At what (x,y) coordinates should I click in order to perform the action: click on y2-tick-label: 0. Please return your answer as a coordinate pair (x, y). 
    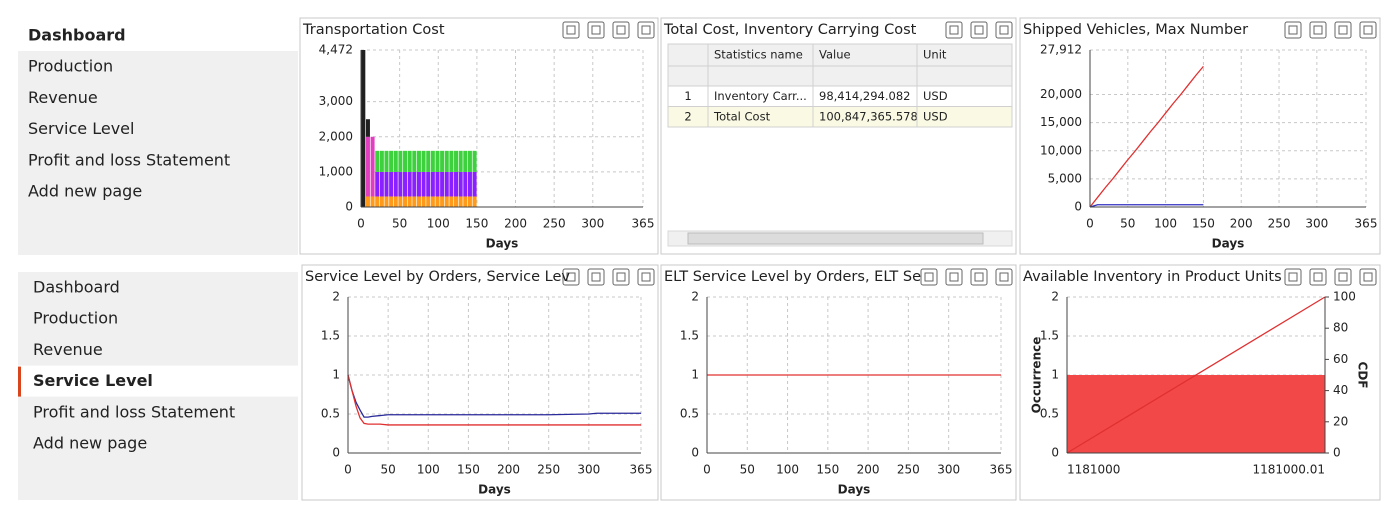
    Looking at the image, I should click on (1337, 453).